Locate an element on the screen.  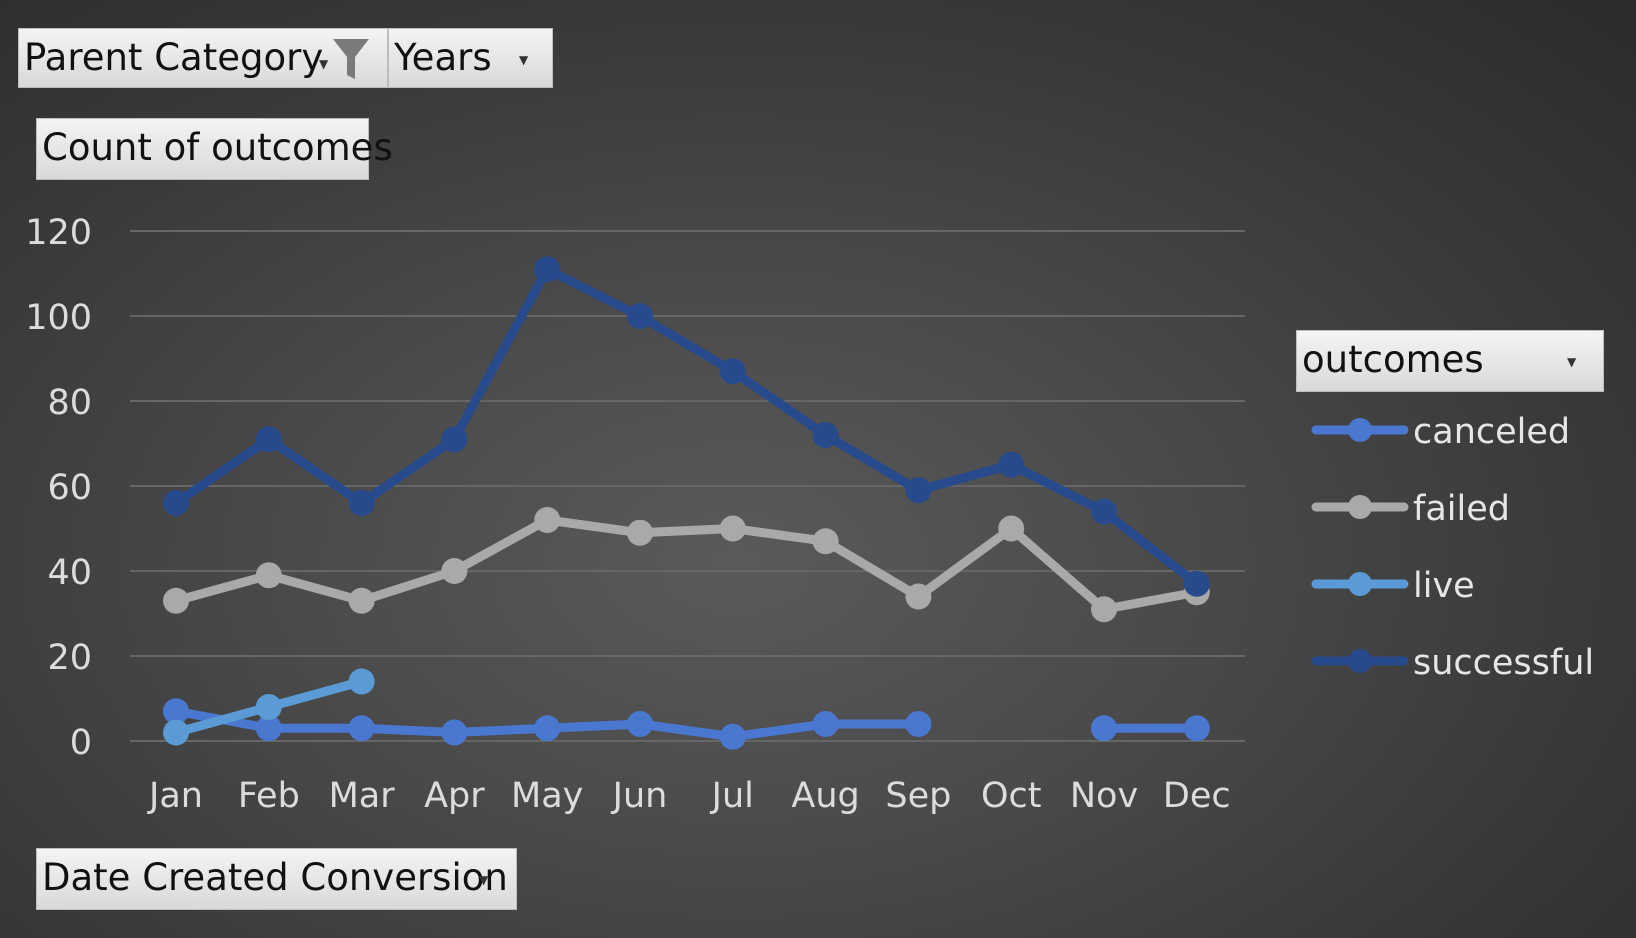
x-tick-label: Jul is located at coordinates (732, 796).